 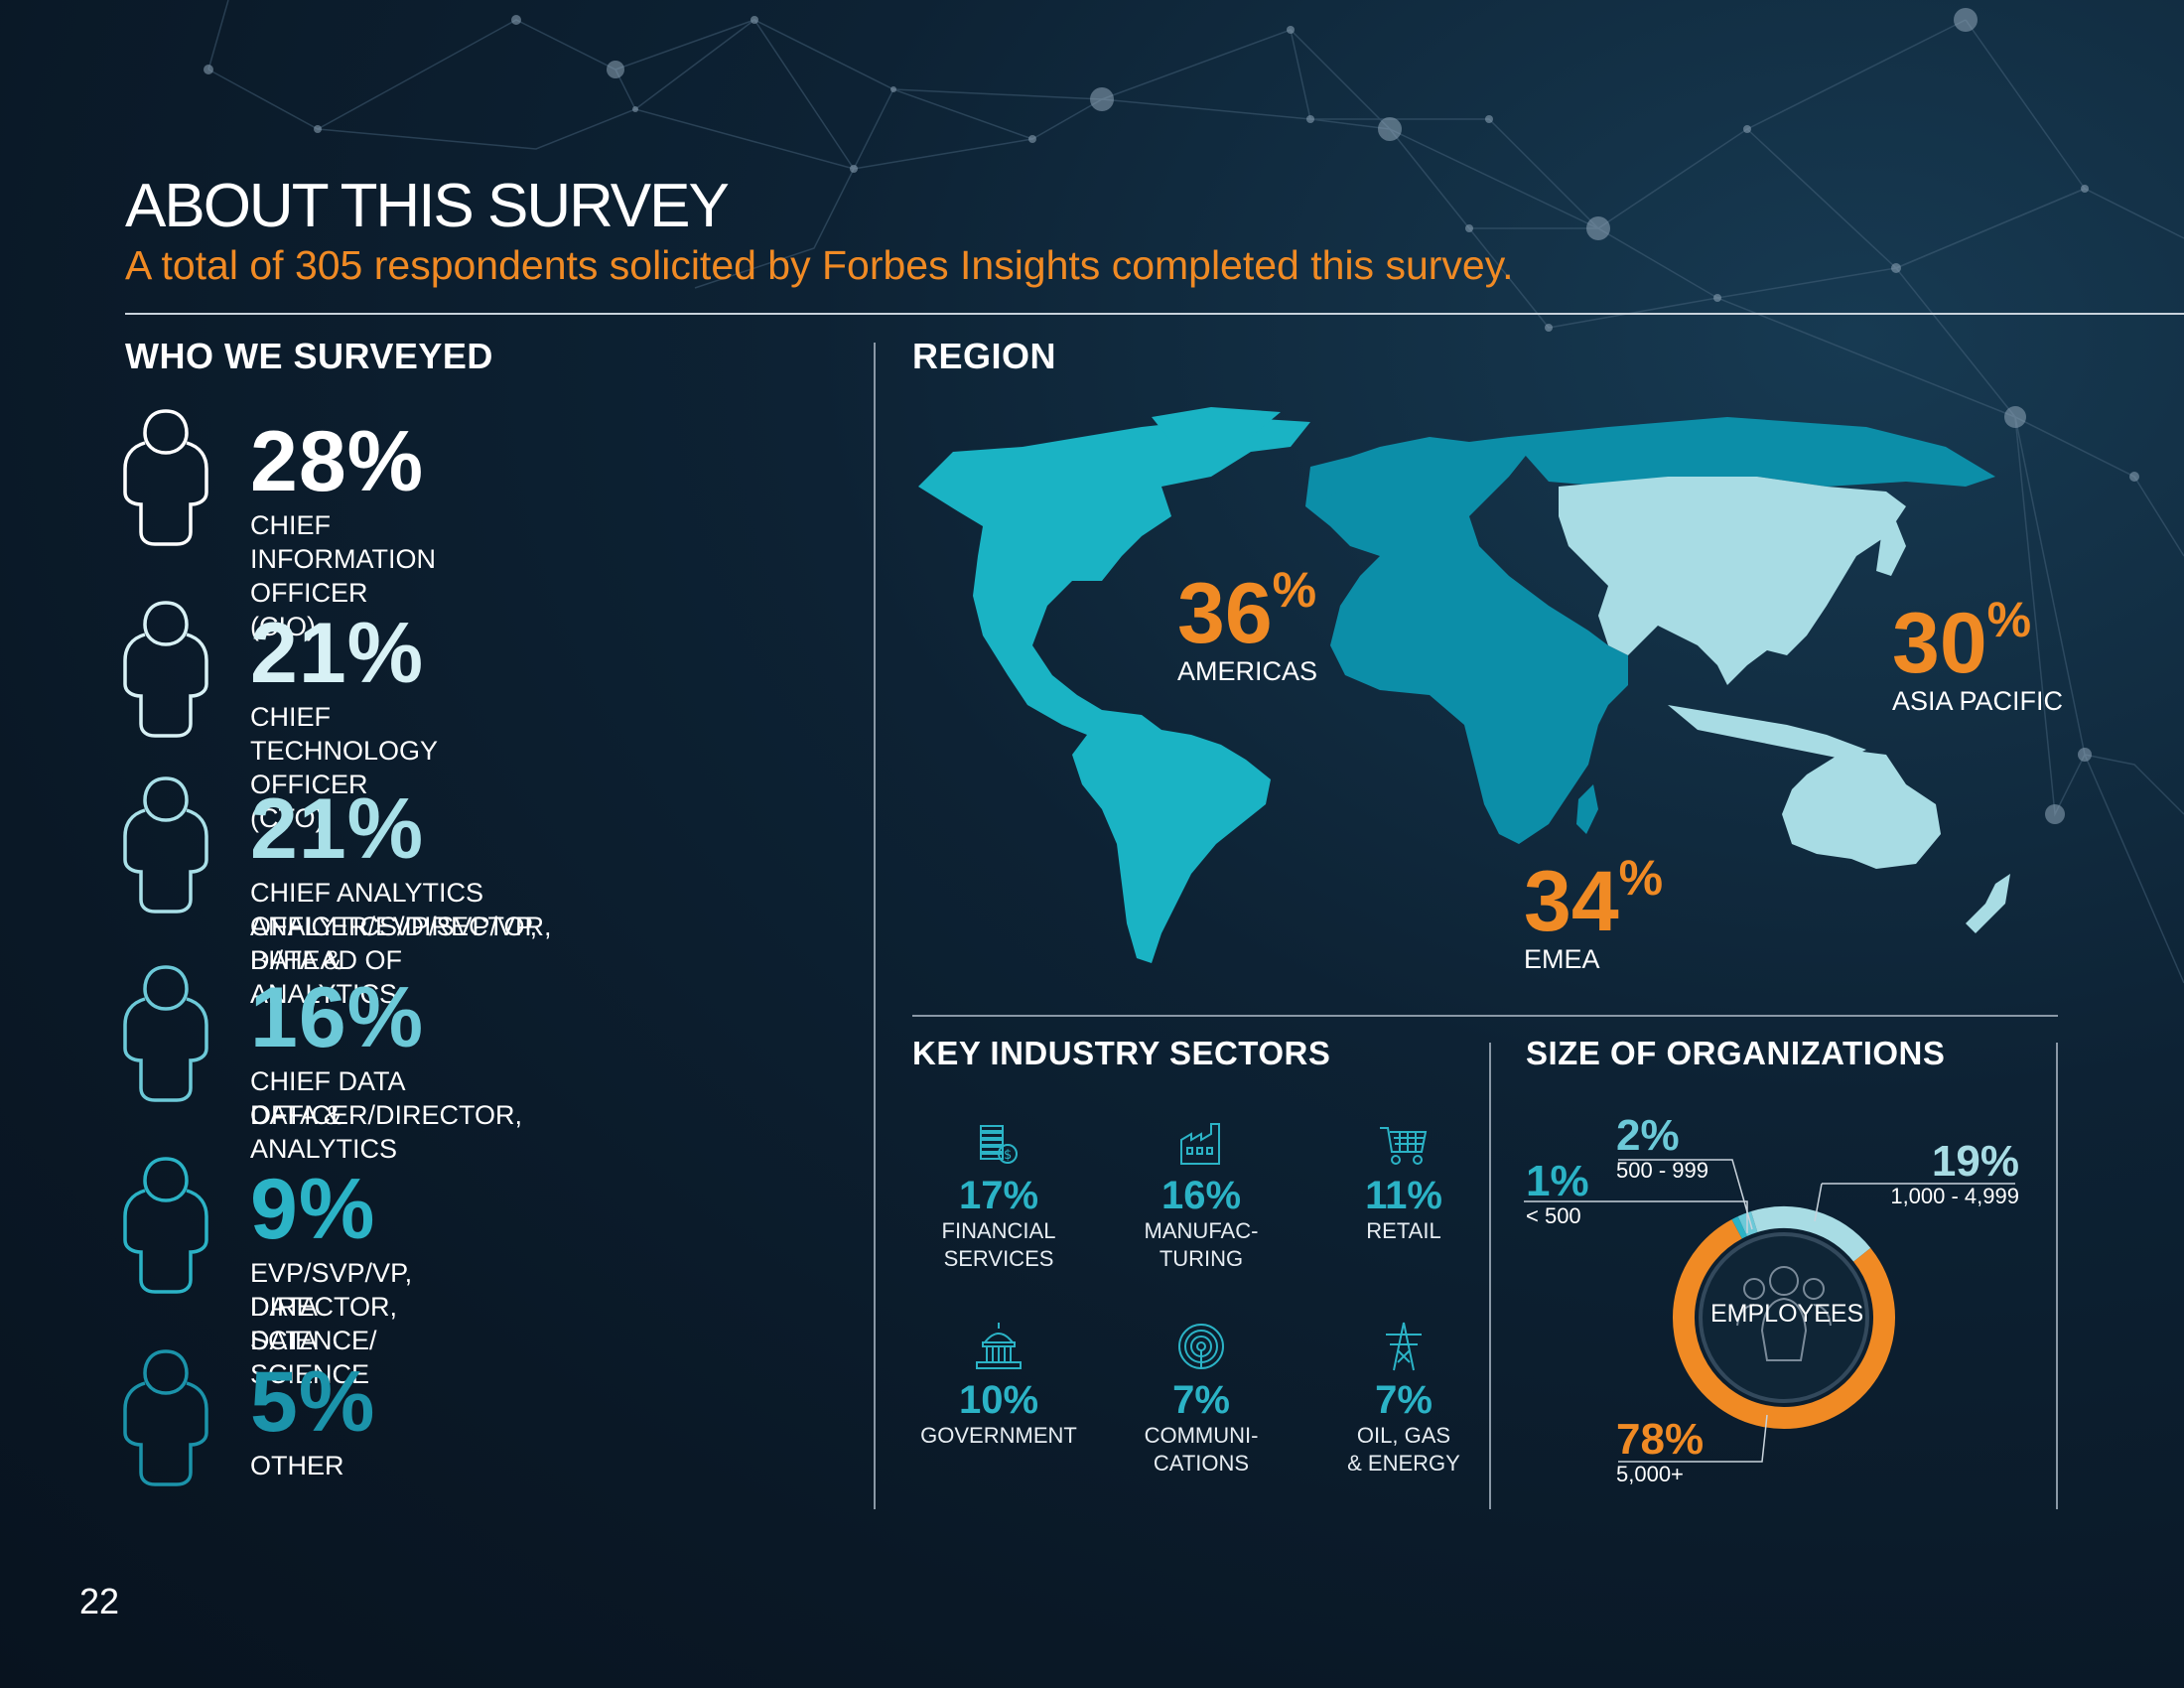 What do you see at coordinates (1978, 701) in the screenshot?
I see `apac-label: ASIA PACIFIC` at bounding box center [1978, 701].